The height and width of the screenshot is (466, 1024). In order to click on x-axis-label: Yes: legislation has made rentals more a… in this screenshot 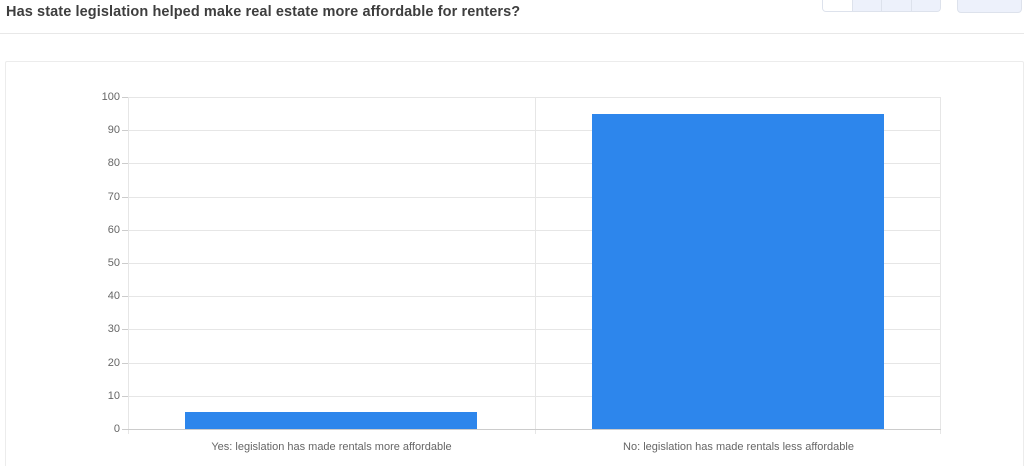, I will do `click(331, 447)`.